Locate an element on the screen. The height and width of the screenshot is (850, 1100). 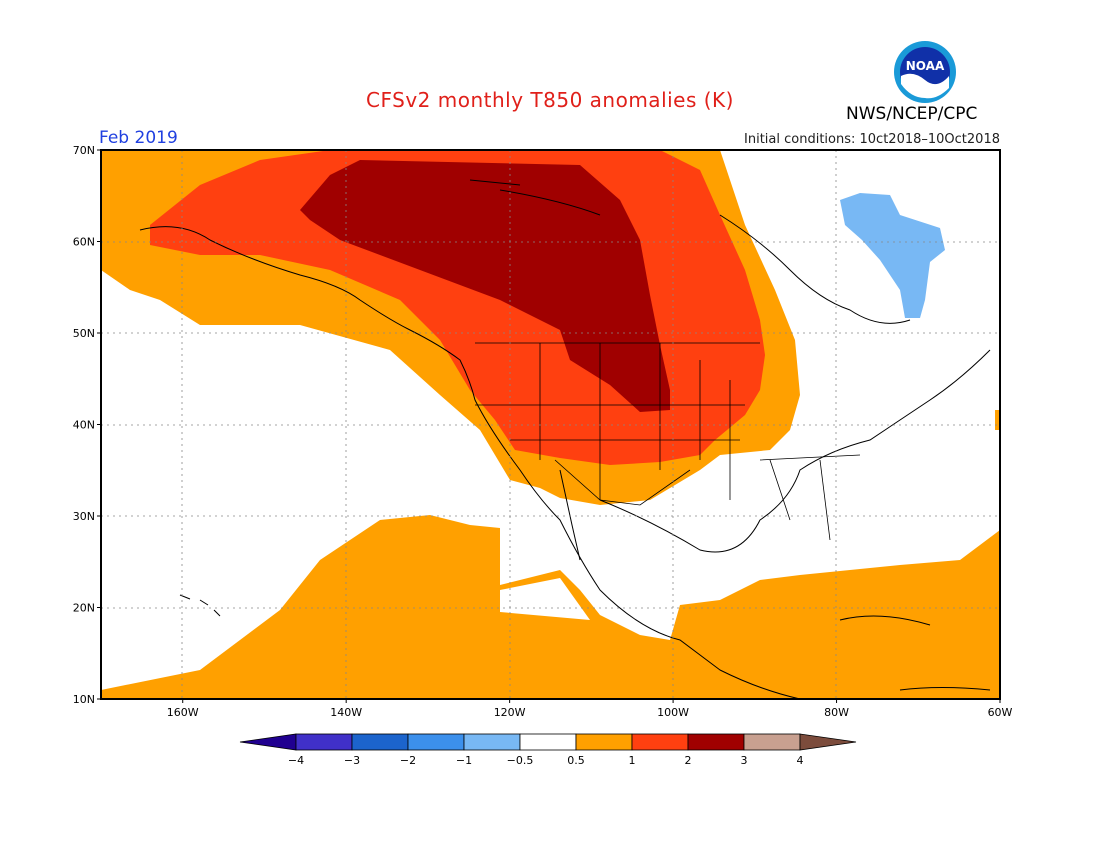
colorbar: −4 −3 −2 −1 −0.5 0.5 1 2 3 4 is located at coordinates (548, 750).